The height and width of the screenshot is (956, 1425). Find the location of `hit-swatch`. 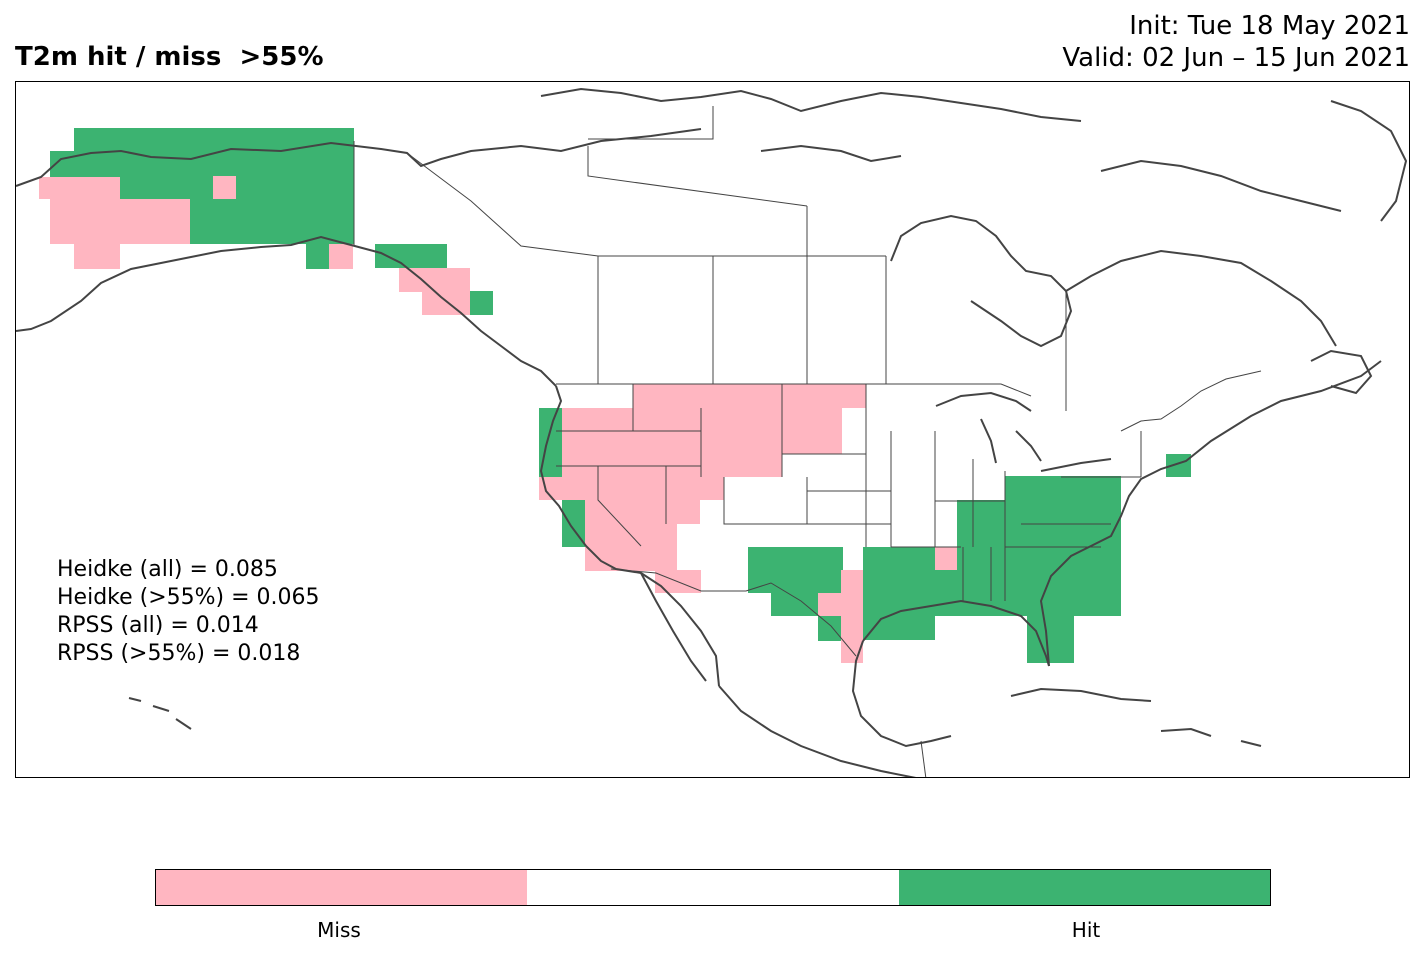

hit-swatch is located at coordinates (1084, 887).